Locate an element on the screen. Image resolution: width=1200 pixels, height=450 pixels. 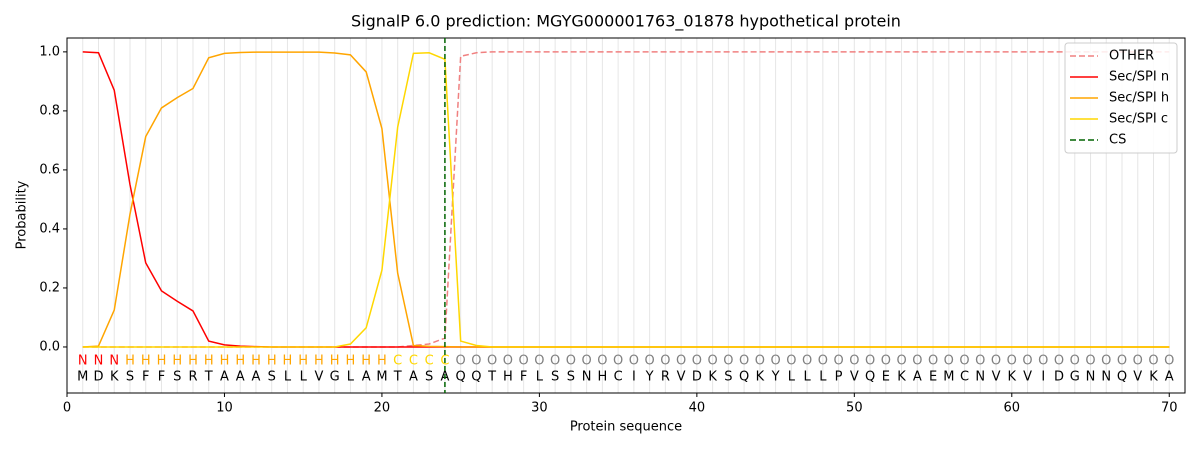
y-tick-label: 0.2 is located at coordinates (49, 287).